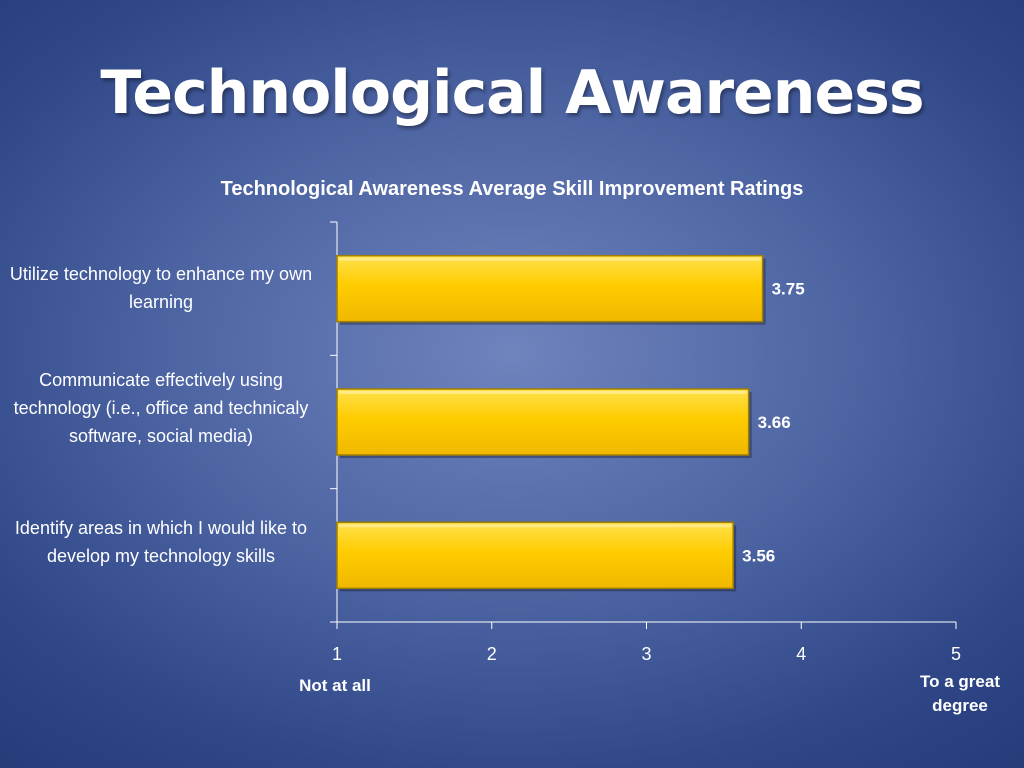  I want to click on x-axis-low-label: Not at all, so click(335, 685).